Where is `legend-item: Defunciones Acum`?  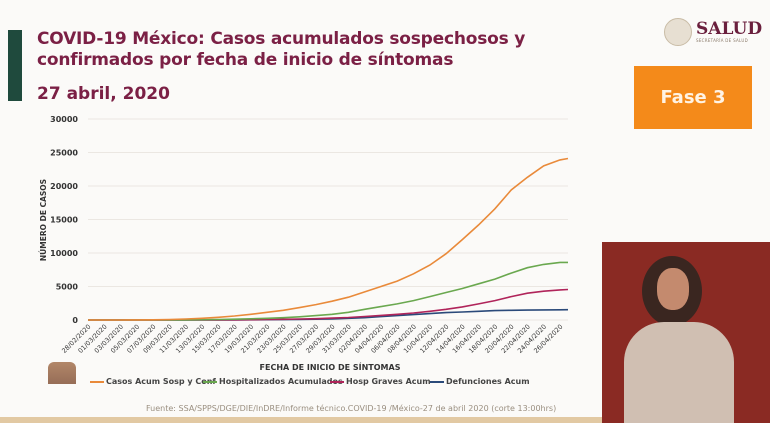
legend-item: Defunciones Acum is located at coordinates (480, 381).